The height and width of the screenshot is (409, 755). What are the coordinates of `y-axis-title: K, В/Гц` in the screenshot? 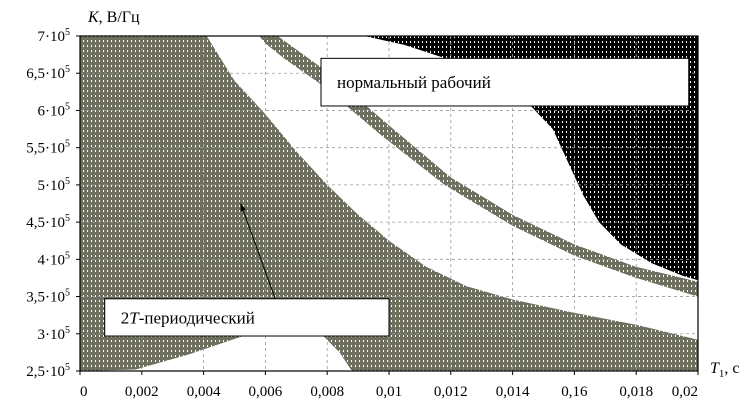 It's located at (113, 17).